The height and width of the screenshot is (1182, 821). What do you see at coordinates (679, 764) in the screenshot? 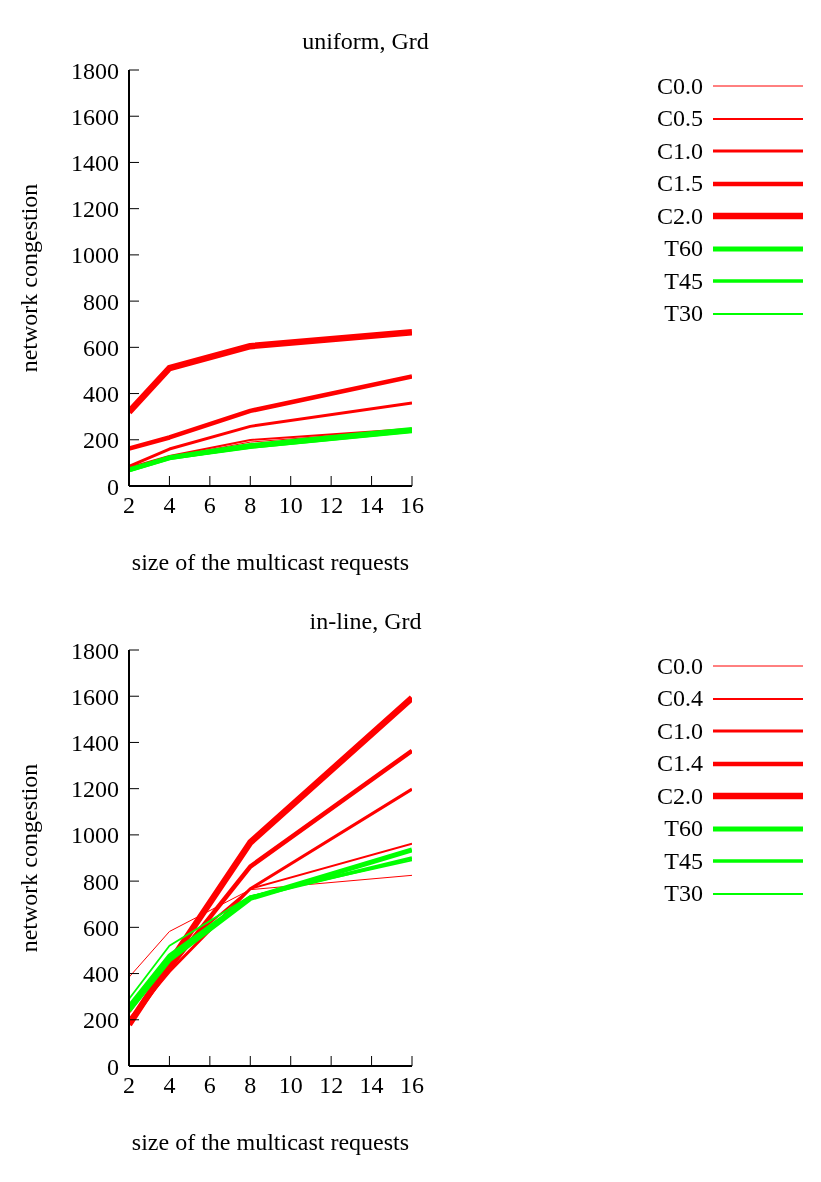
I see `legend-label: C1.4` at bounding box center [679, 764].